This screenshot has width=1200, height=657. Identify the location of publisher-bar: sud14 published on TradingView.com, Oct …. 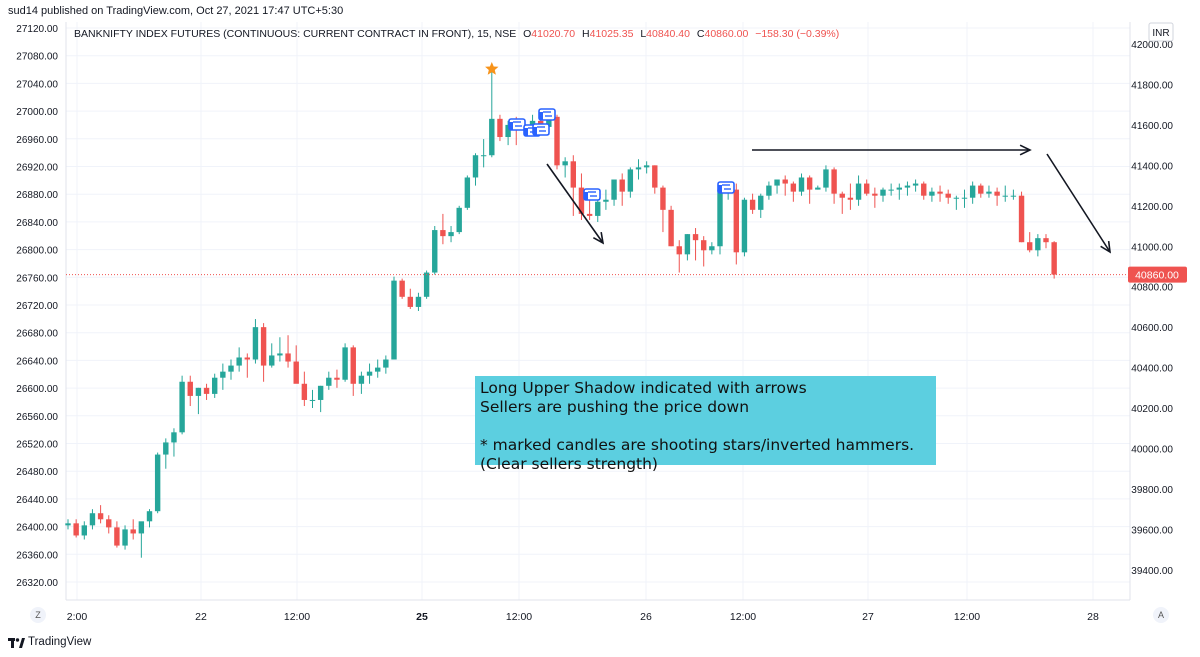
(600, 11).